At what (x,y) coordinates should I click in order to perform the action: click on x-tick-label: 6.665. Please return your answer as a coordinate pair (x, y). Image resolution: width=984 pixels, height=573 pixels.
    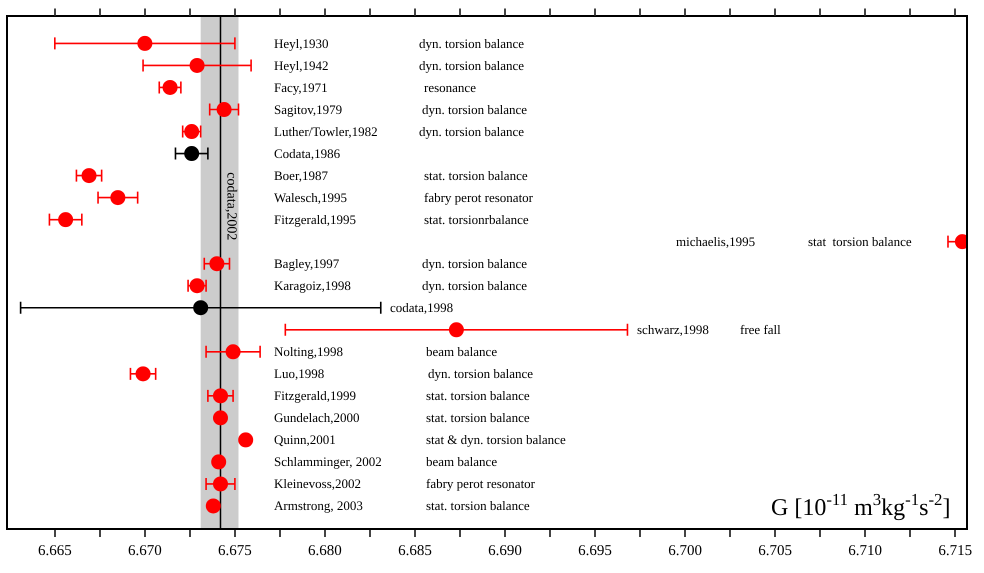
    Looking at the image, I should click on (55, 550).